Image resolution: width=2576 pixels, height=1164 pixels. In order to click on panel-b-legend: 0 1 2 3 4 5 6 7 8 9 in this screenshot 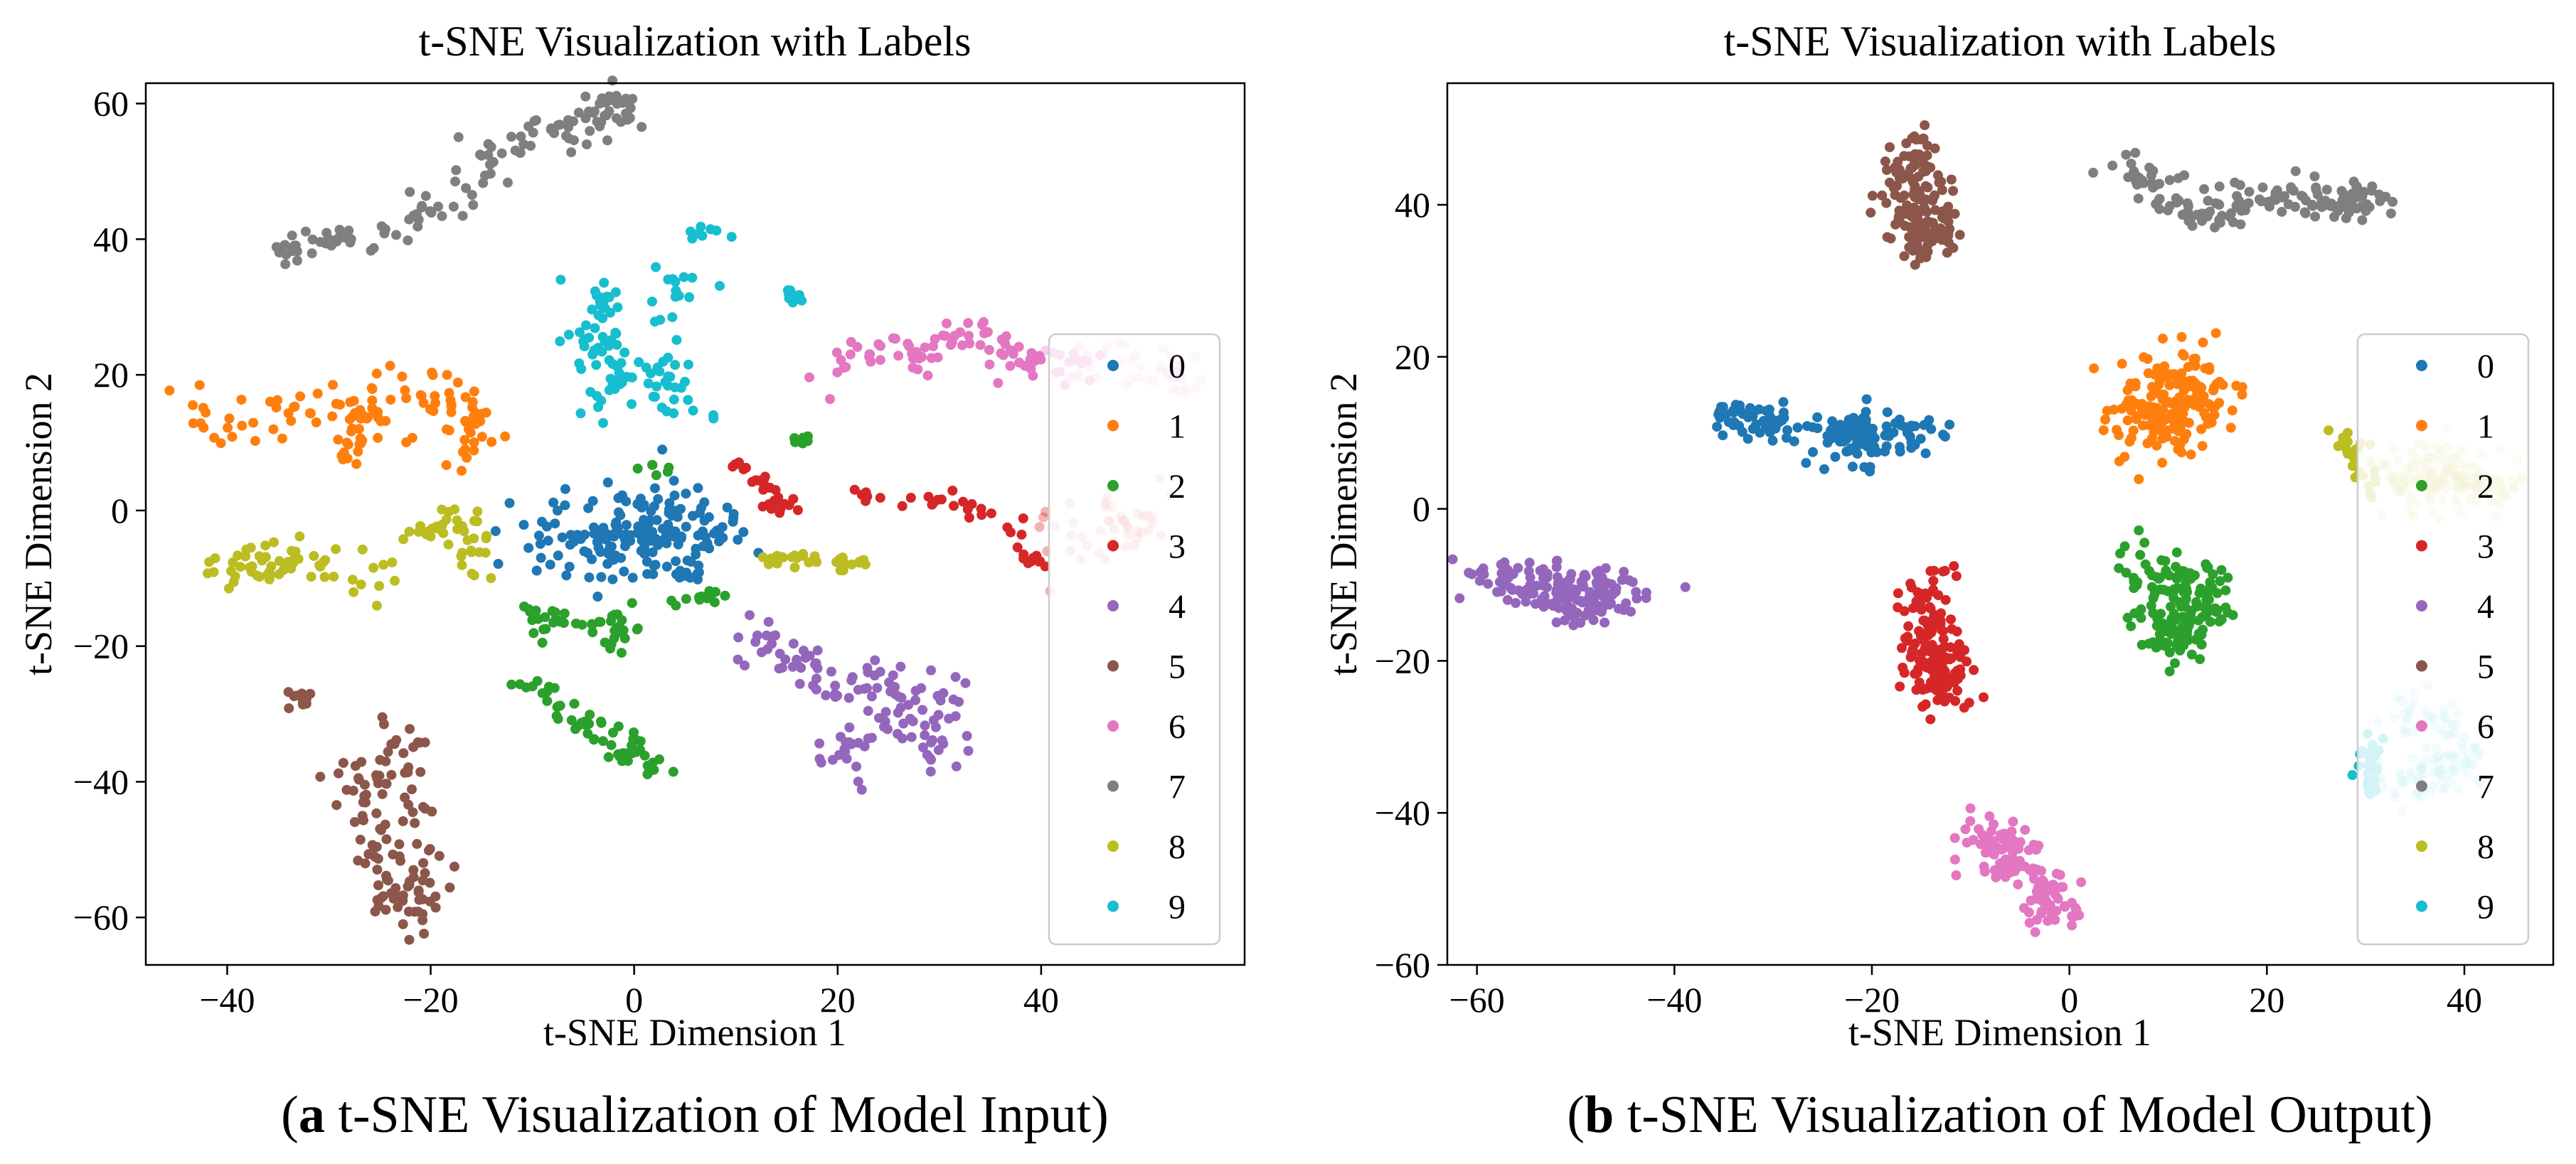, I will do `click(2443, 639)`.